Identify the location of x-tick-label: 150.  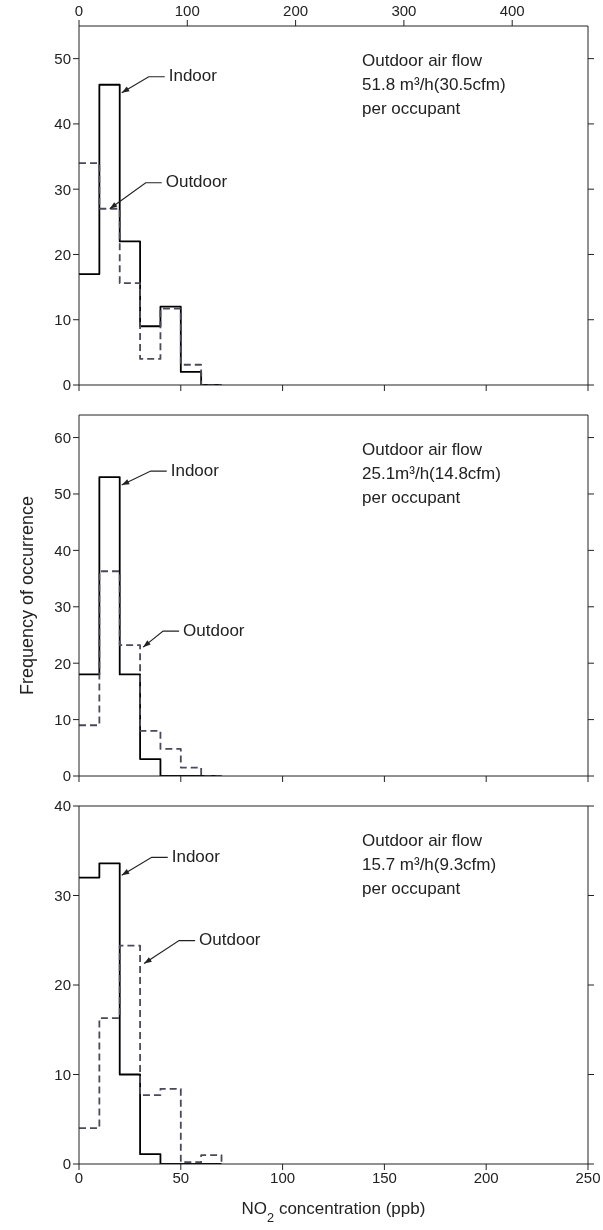
(384, 1177).